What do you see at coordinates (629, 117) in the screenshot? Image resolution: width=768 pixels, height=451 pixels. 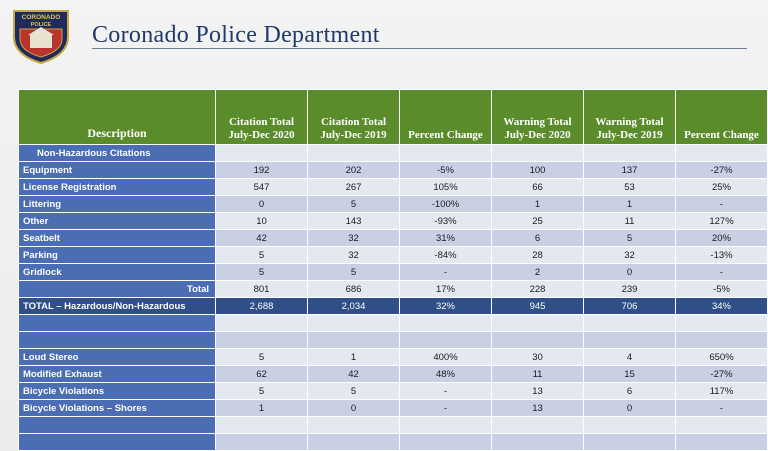 I see `column-header: Warning Total July-Dec 2019` at bounding box center [629, 117].